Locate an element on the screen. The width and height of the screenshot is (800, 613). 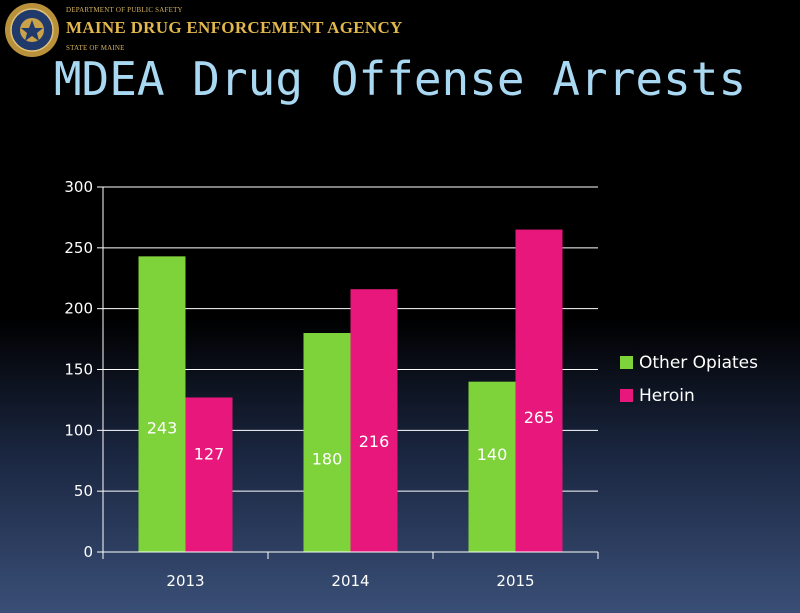
legend-entry: Heroin is located at coordinates (667, 396).